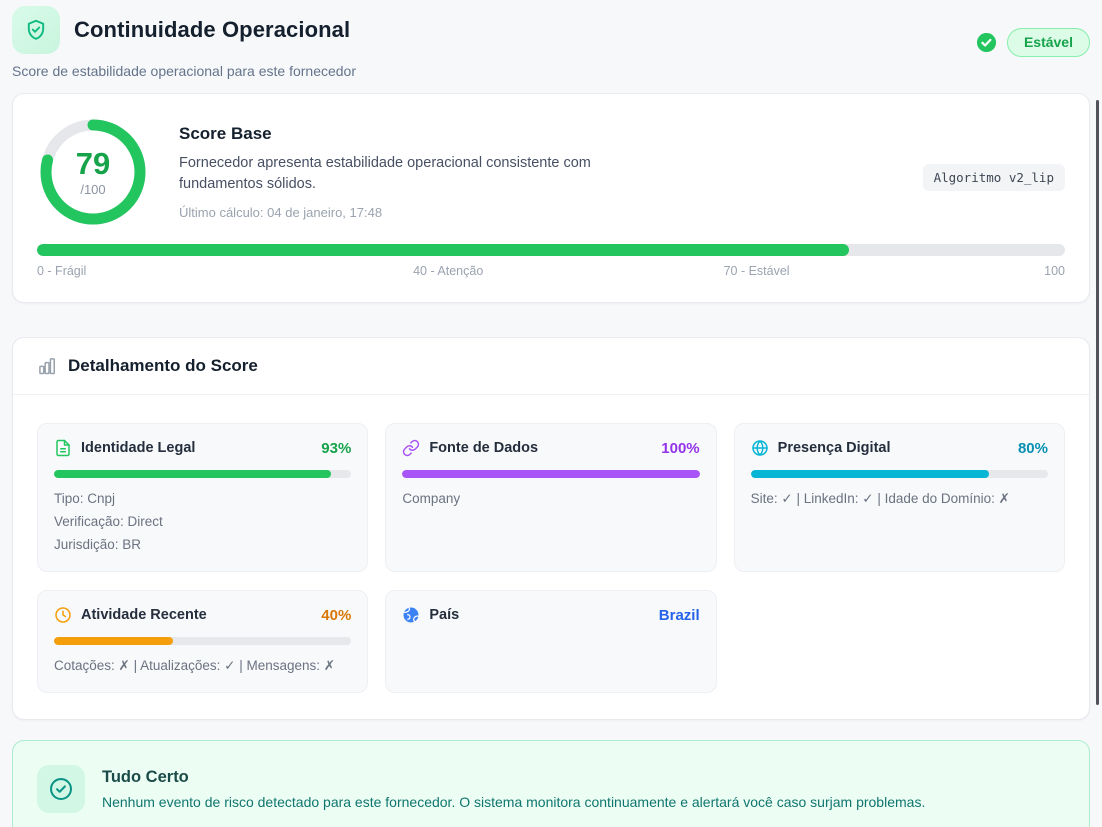 This screenshot has width=1102, height=827. Describe the element at coordinates (138, 448) in the screenshot. I see `metric-label: Identidade Legal` at that location.